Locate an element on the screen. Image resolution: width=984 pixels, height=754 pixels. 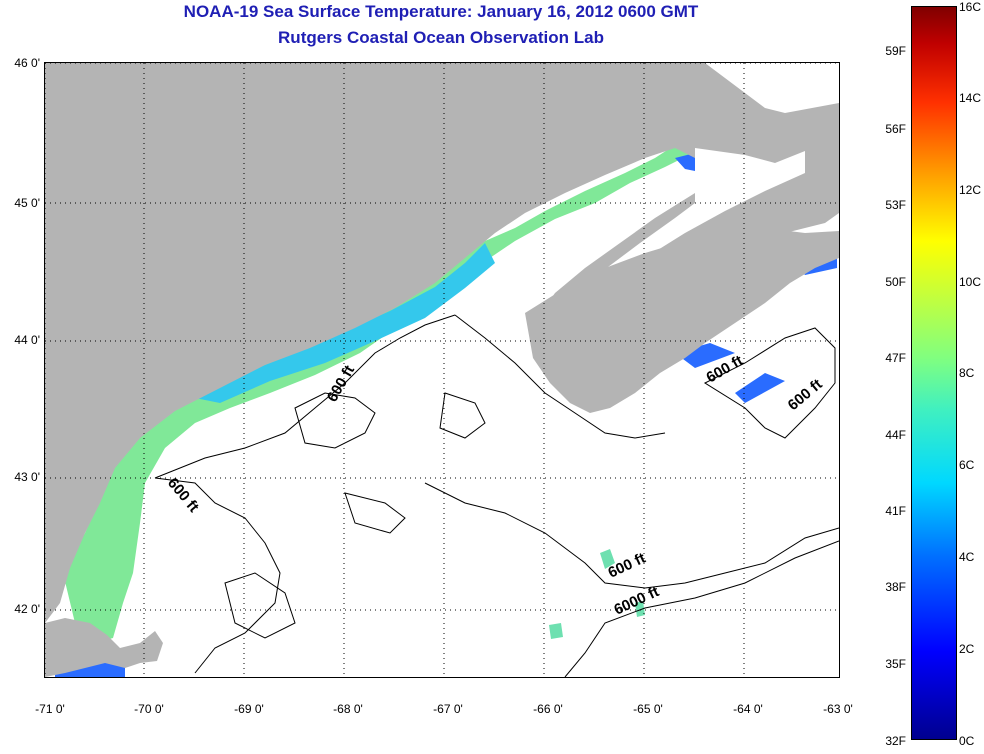
colorbar-c-16: 16C is located at coordinates (970, 7).